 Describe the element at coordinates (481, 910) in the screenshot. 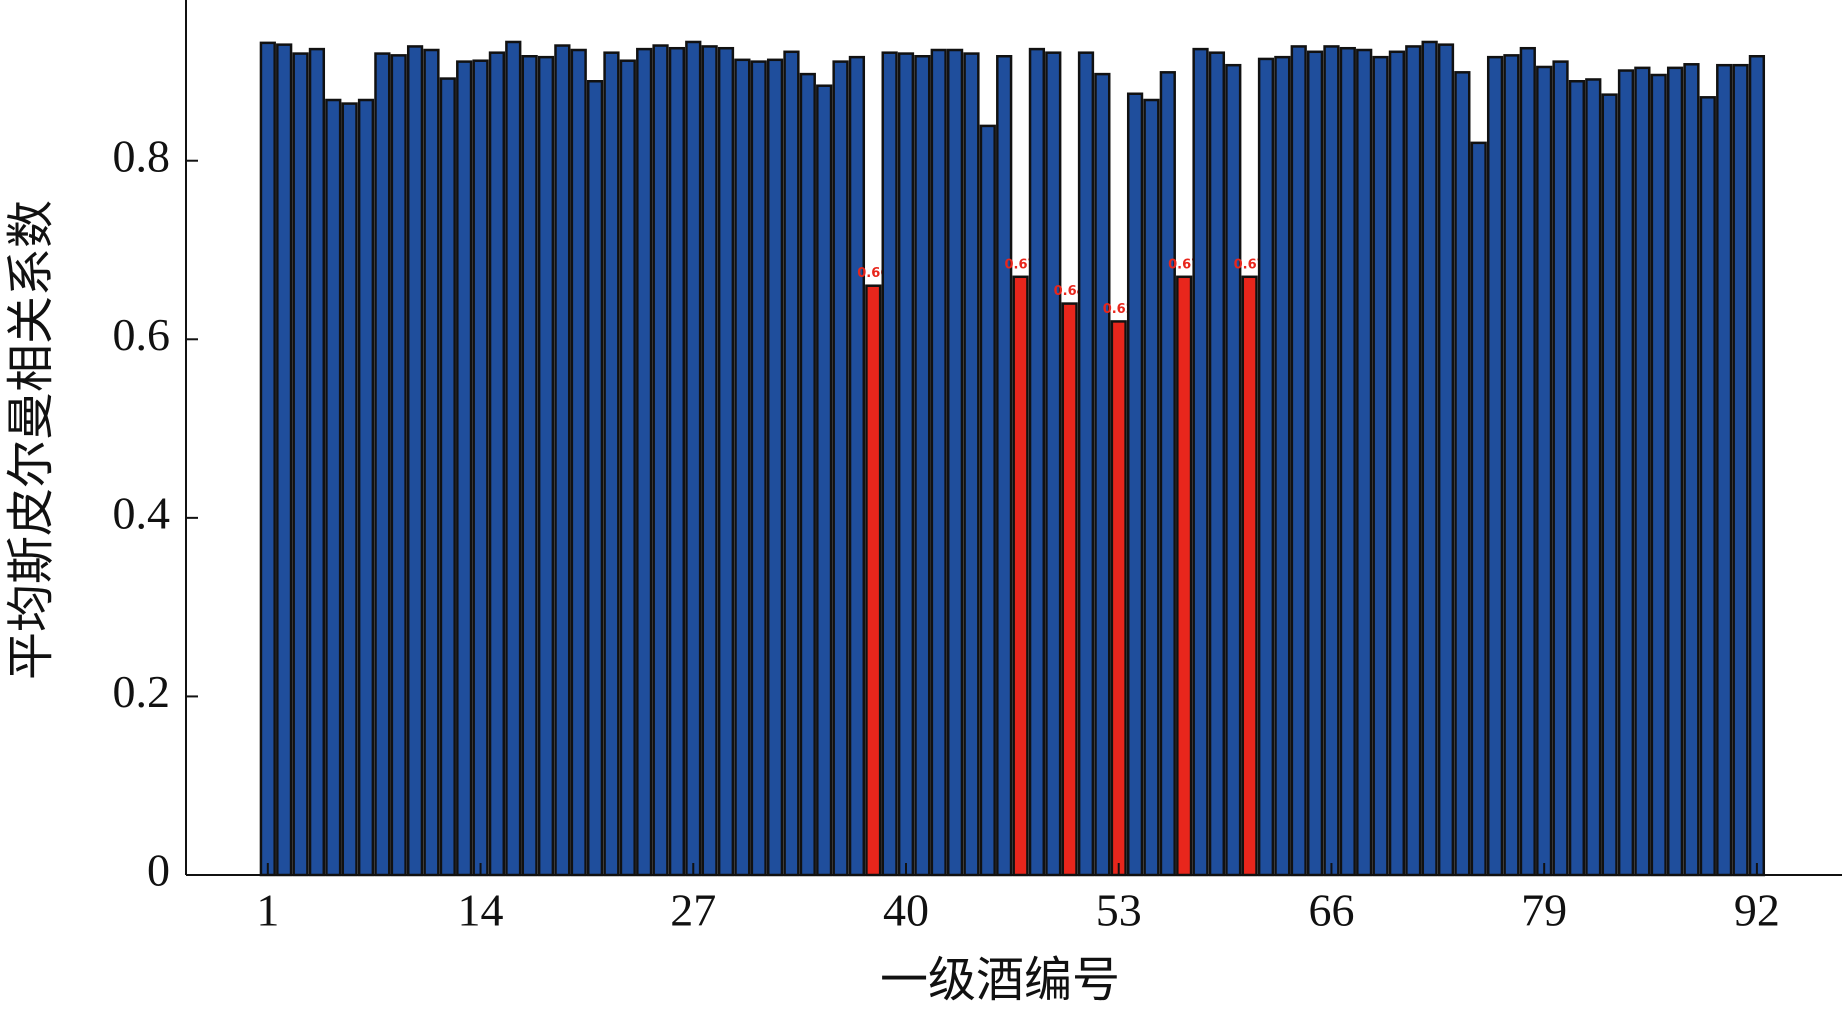

I see `x-tick-label: 14` at that location.